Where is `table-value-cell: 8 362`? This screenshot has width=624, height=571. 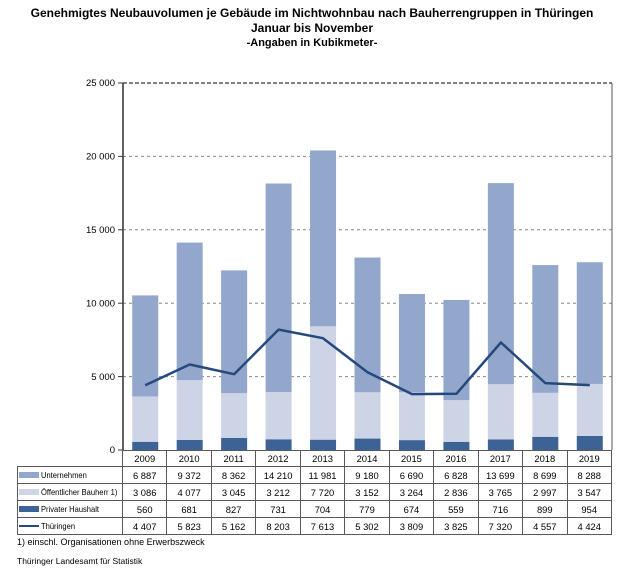 table-value-cell: 8 362 is located at coordinates (234, 475).